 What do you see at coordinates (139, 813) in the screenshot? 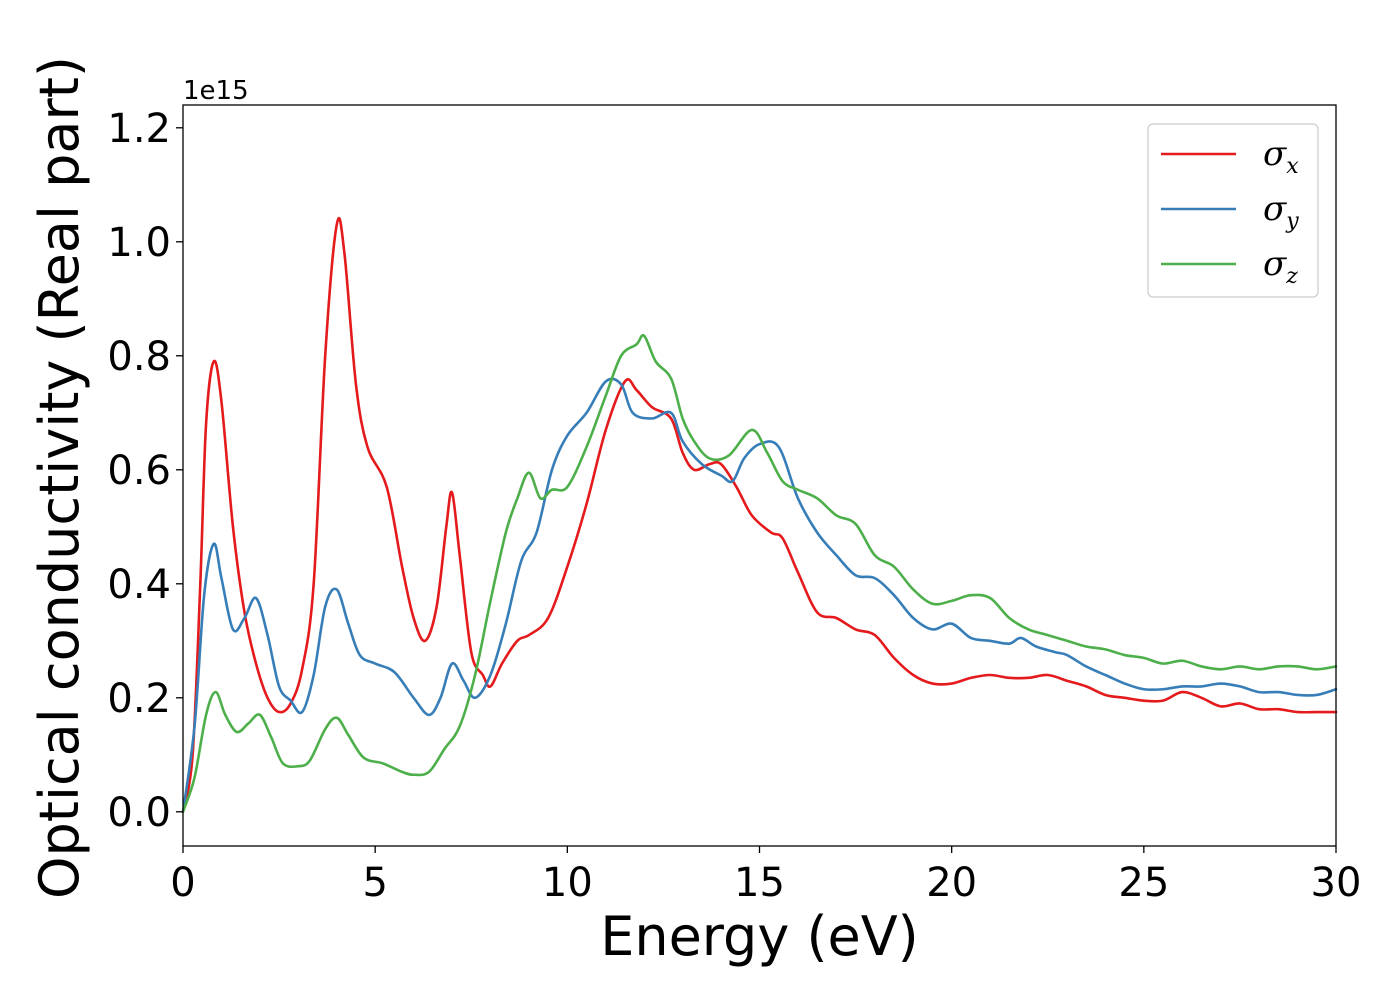
I see `y-tick-label: 0.0` at bounding box center [139, 813].